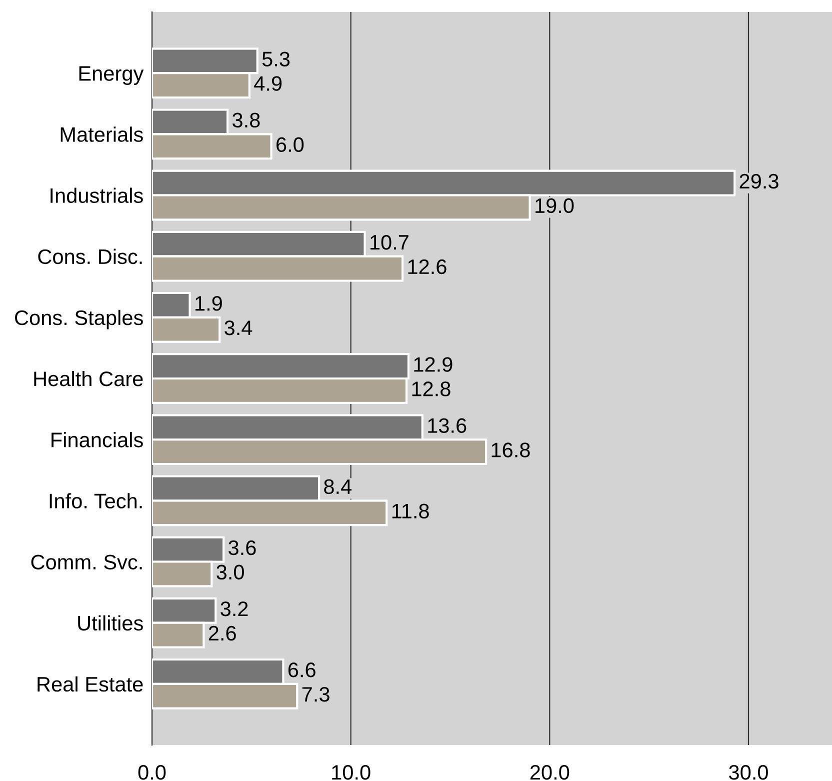  What do you see at coordinates (433, 364) in the screenshot?
I see `data-label: 12.9` at bounding box center [433, 364].